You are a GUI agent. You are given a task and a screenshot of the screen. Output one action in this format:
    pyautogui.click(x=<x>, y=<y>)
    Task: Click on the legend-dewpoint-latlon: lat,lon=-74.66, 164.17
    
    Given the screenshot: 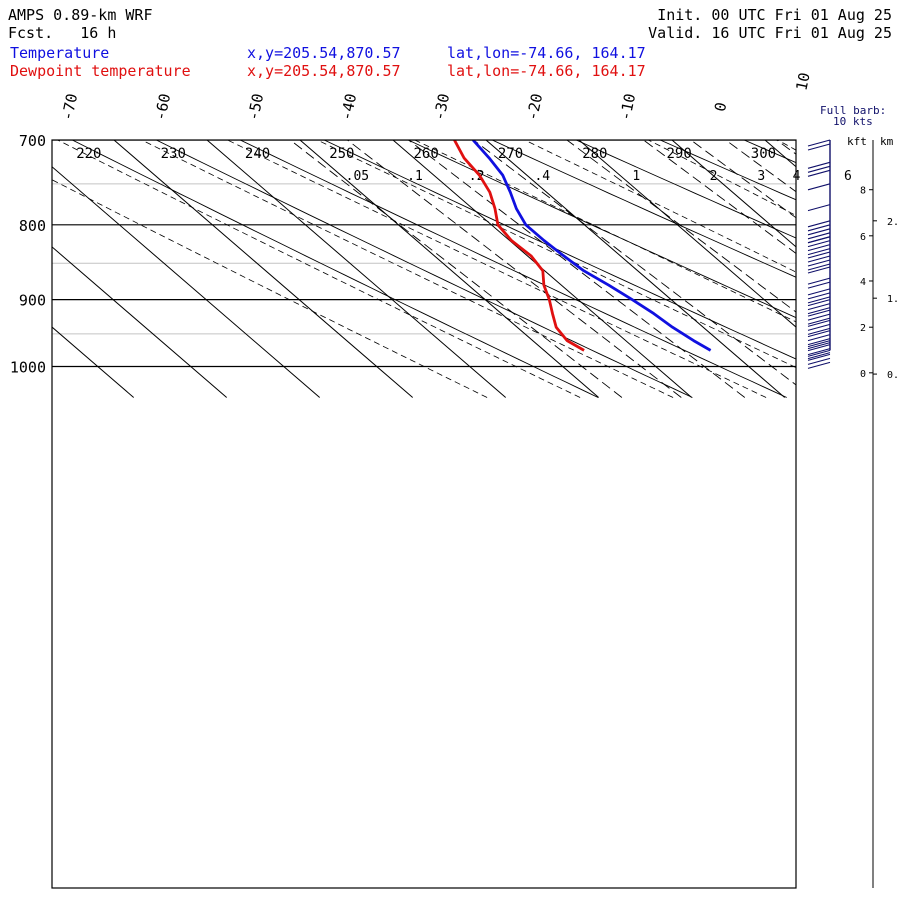 What is the action you would take?
    pyautogui.click(x=546, y=71)
    